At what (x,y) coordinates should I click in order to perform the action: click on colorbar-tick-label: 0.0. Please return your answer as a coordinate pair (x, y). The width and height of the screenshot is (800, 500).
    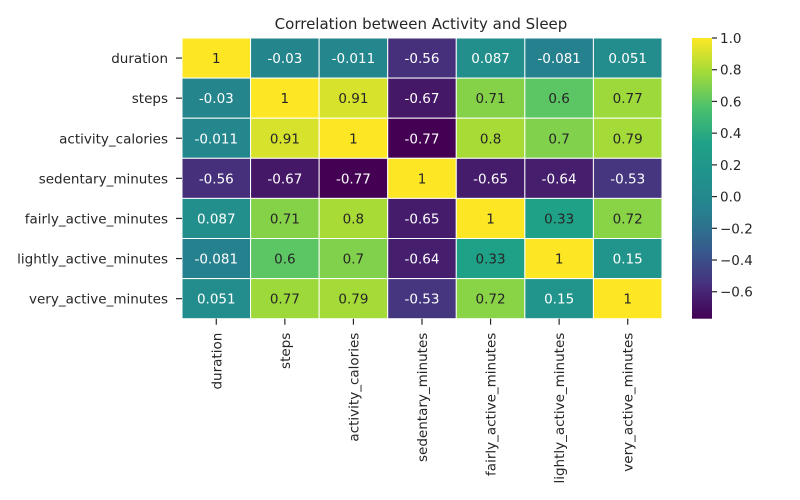
    Looking at the image, I should click on (730, 198).